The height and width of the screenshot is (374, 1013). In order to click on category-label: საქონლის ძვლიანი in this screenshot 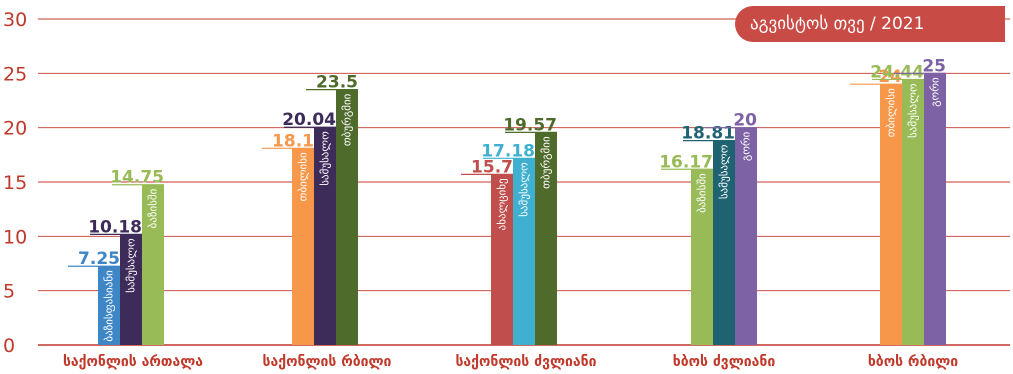, I will do `click(525, 362)`.